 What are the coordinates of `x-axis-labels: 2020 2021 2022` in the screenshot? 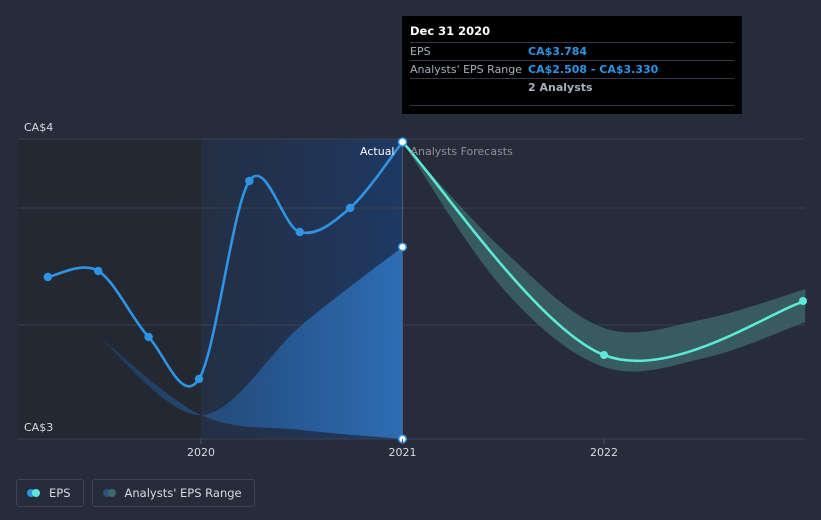 It's located at (402, 449).